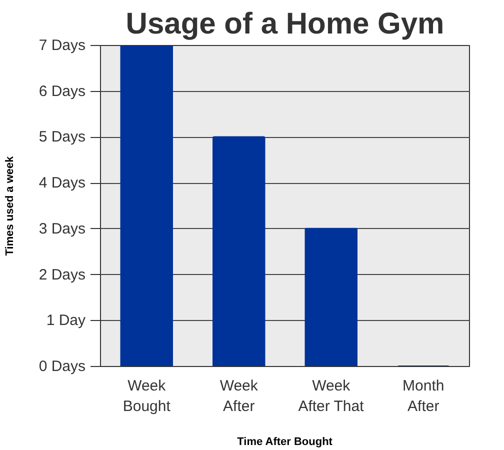 This screenshot has height=450, width=504. What do you see at coordinates (62, 229) in the screenshot?
I see `y-tick-label: 3 Days` at bounding box center [62, 229].